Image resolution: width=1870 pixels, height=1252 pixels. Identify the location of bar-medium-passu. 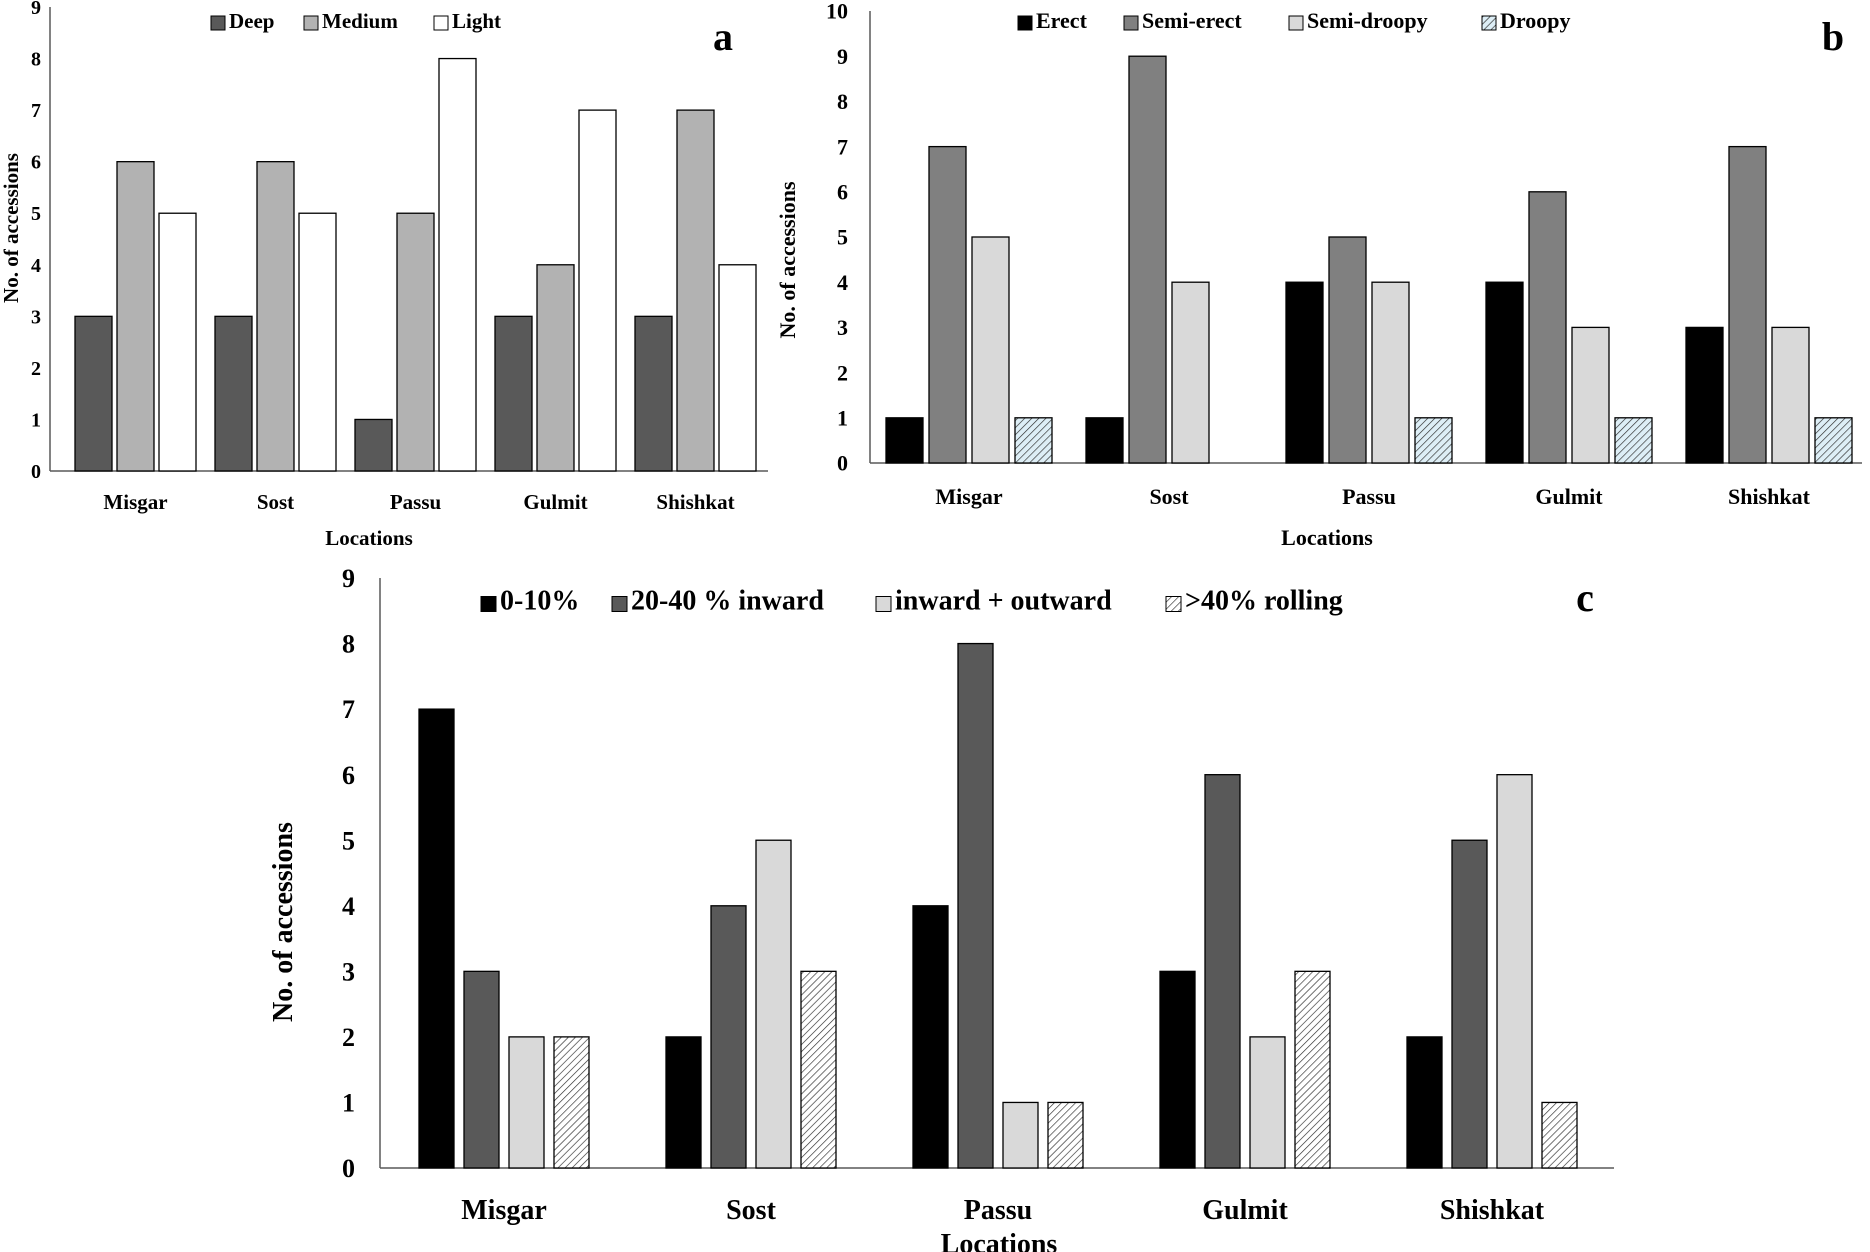
(415, 342).